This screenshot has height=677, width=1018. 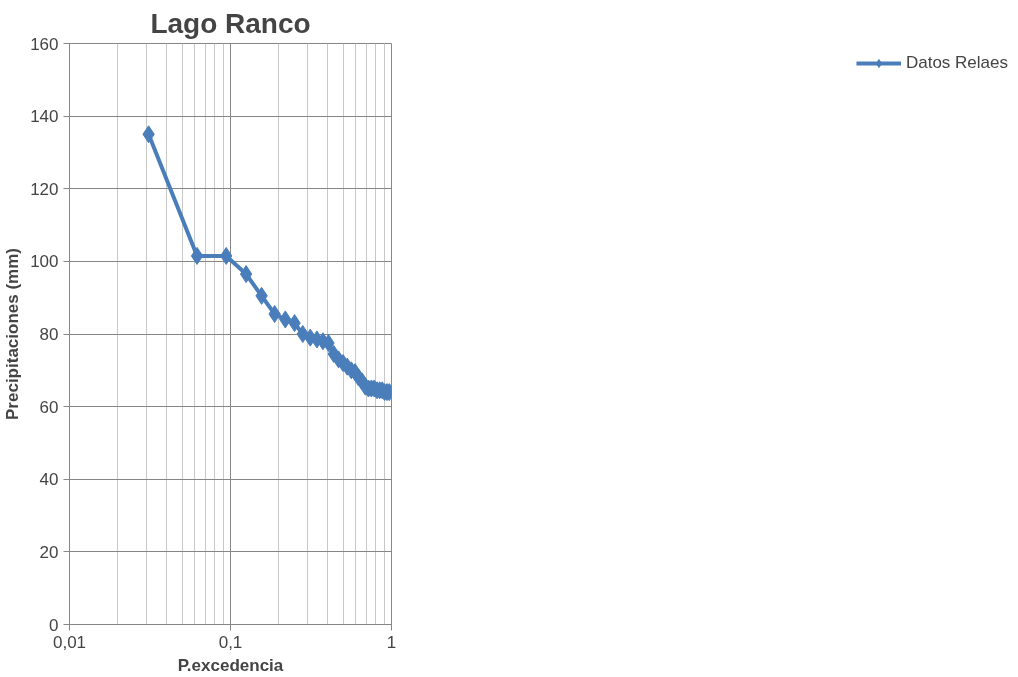 What do you see at coordinates (230, 642) in the screenshot?
I see `x-tick-label: 0,1` at bounding box center [230, 642].